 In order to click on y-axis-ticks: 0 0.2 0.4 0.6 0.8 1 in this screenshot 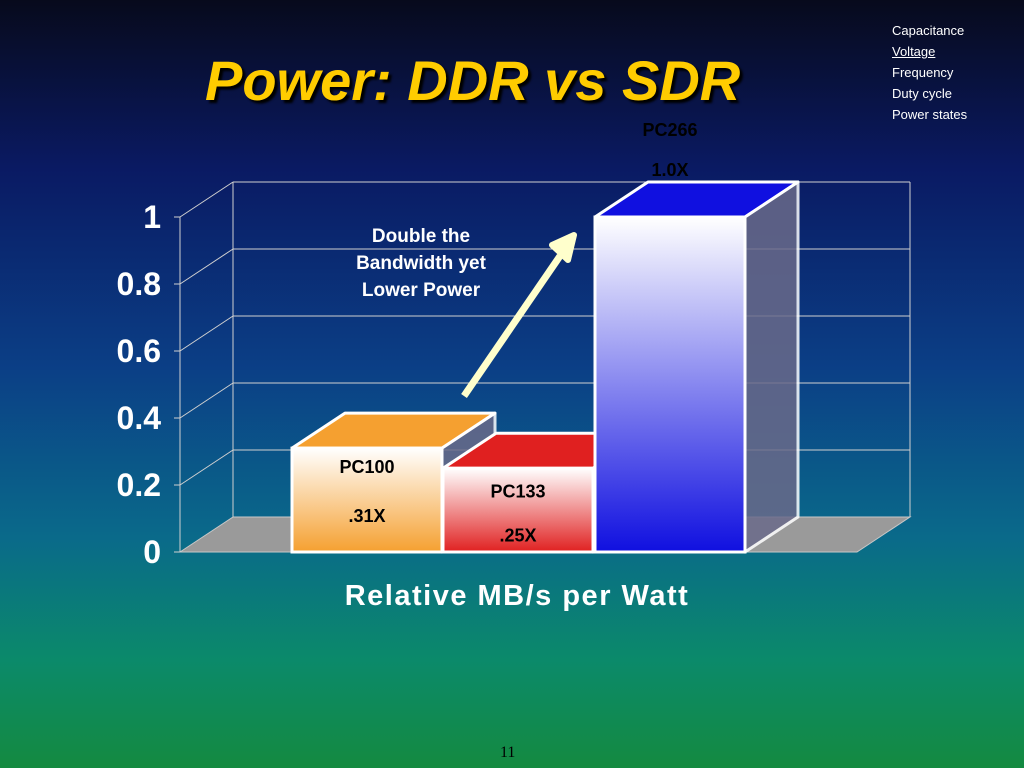, I will do `click(148, 384)`.